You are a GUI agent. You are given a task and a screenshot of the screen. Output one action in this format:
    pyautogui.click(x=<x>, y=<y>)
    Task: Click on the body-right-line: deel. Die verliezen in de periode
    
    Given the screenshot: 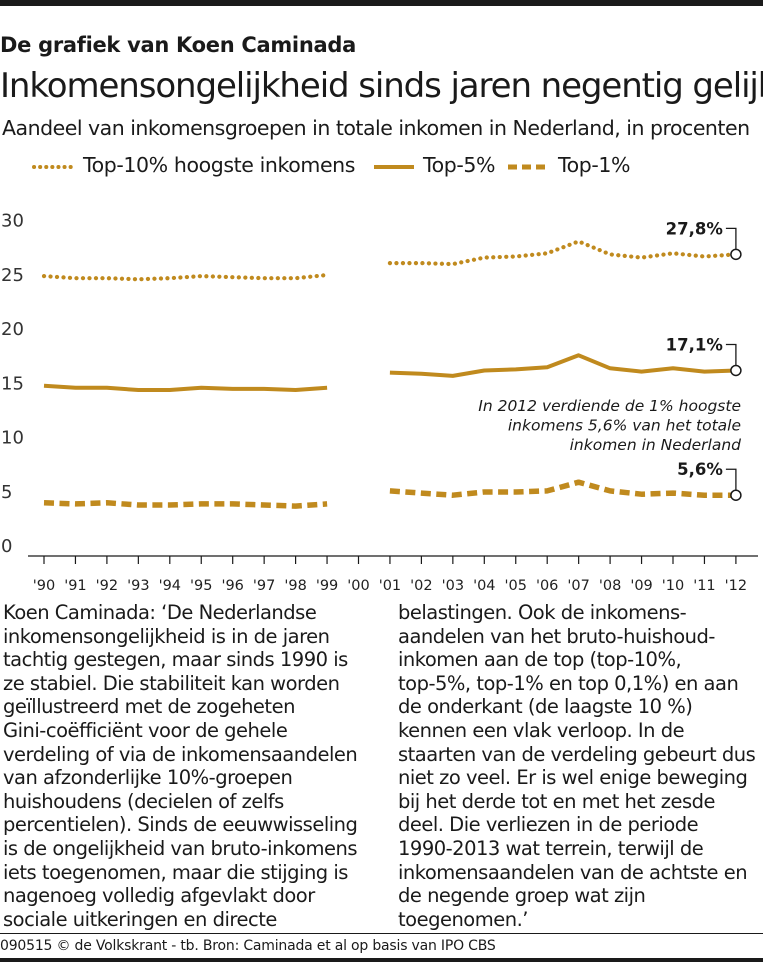 What is the action you would take?
    pyautogui.click(x=548, y=825)
    